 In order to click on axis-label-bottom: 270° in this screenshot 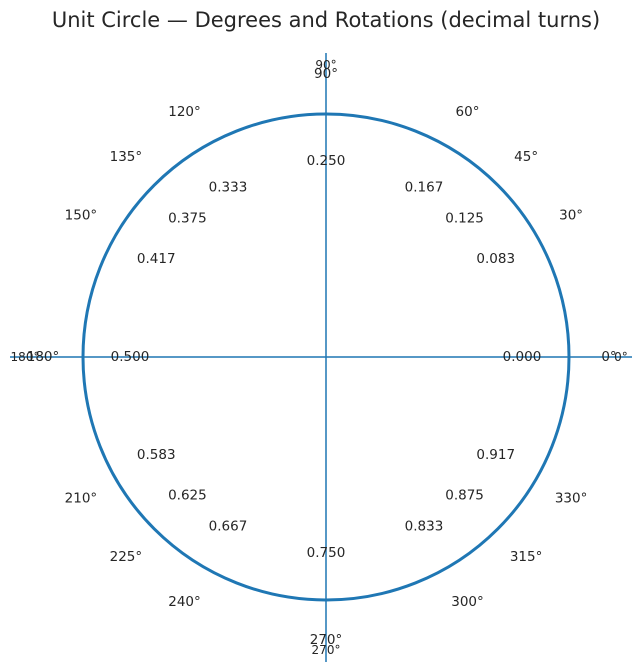, I will do `click(326, 650)`.